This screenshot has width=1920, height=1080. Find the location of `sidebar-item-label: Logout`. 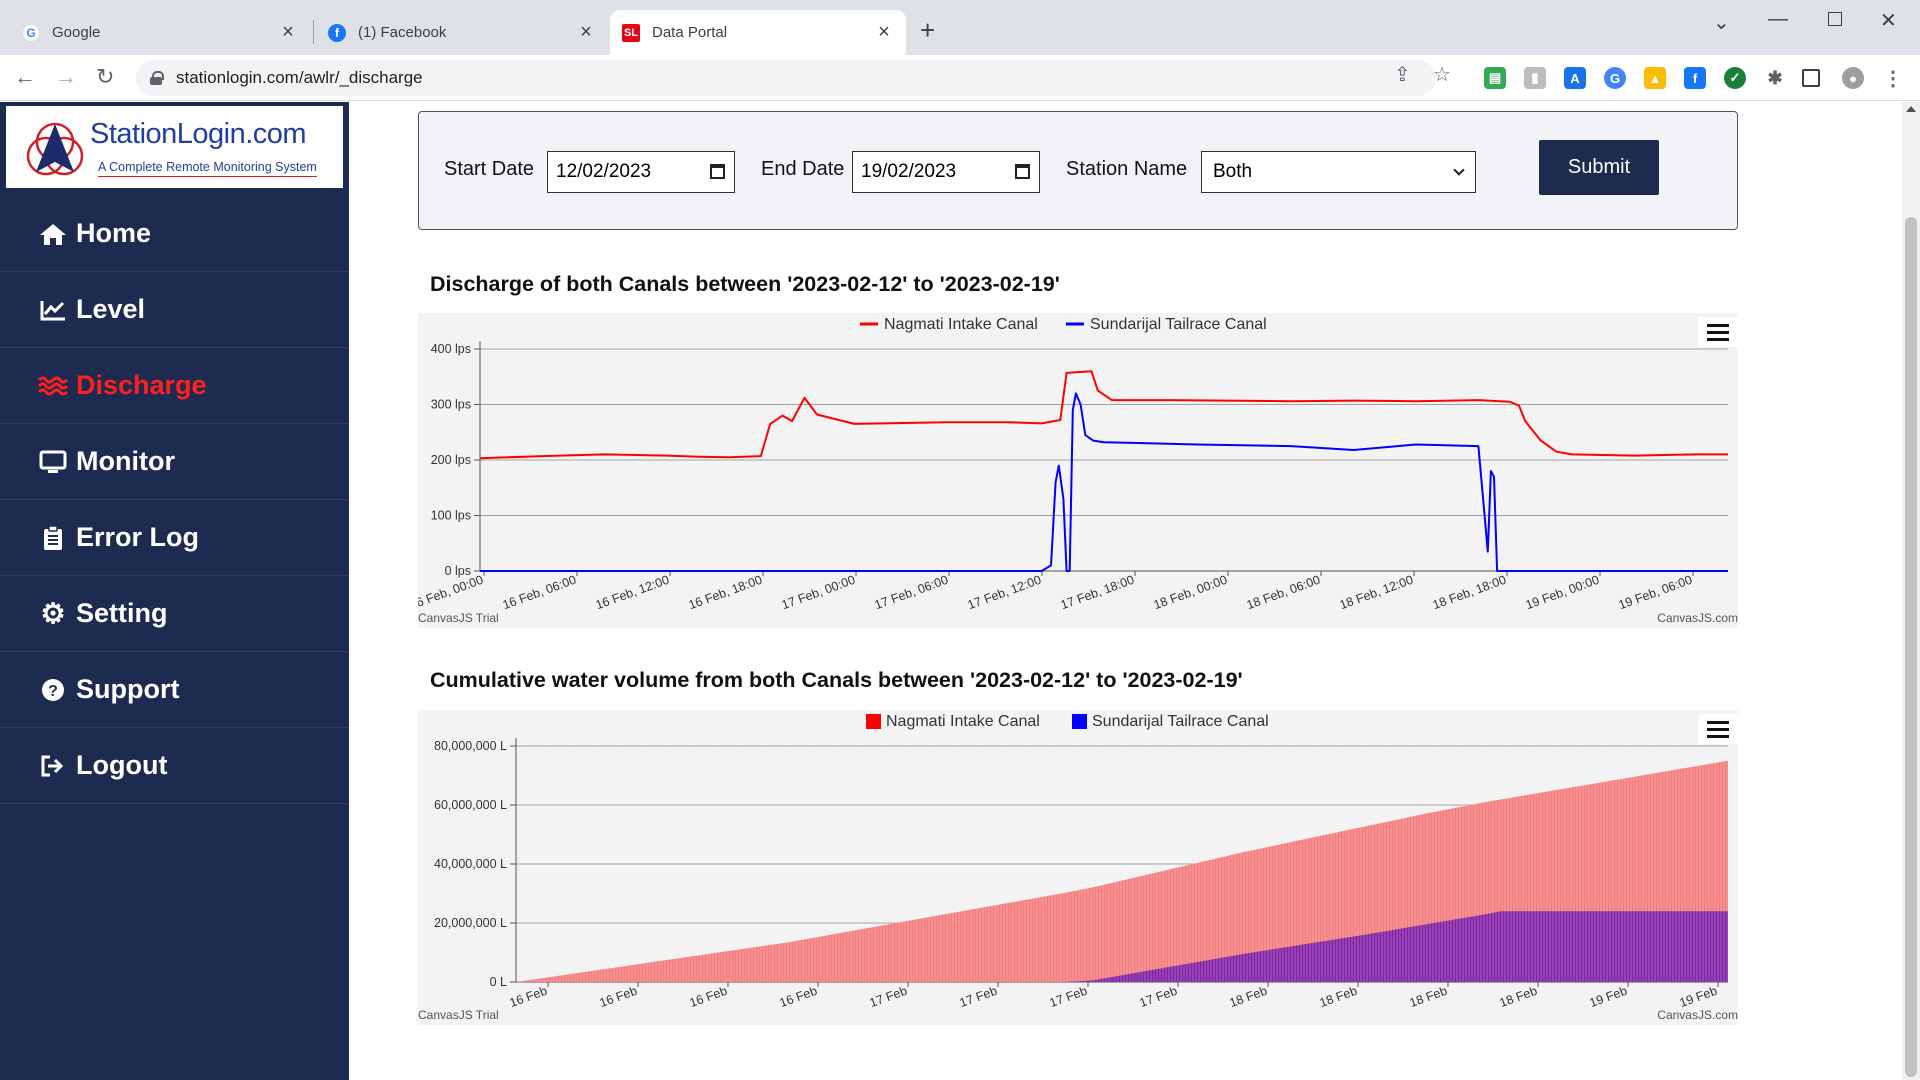

sidebar-item-label: Logout is located at coordinates (122, 765).